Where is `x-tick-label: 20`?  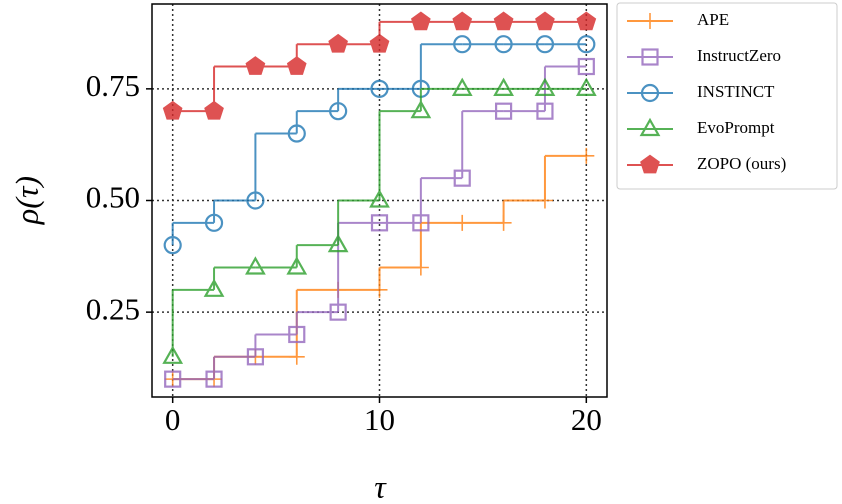 x-tick-label: 20 is located at coordinates (586, 419).